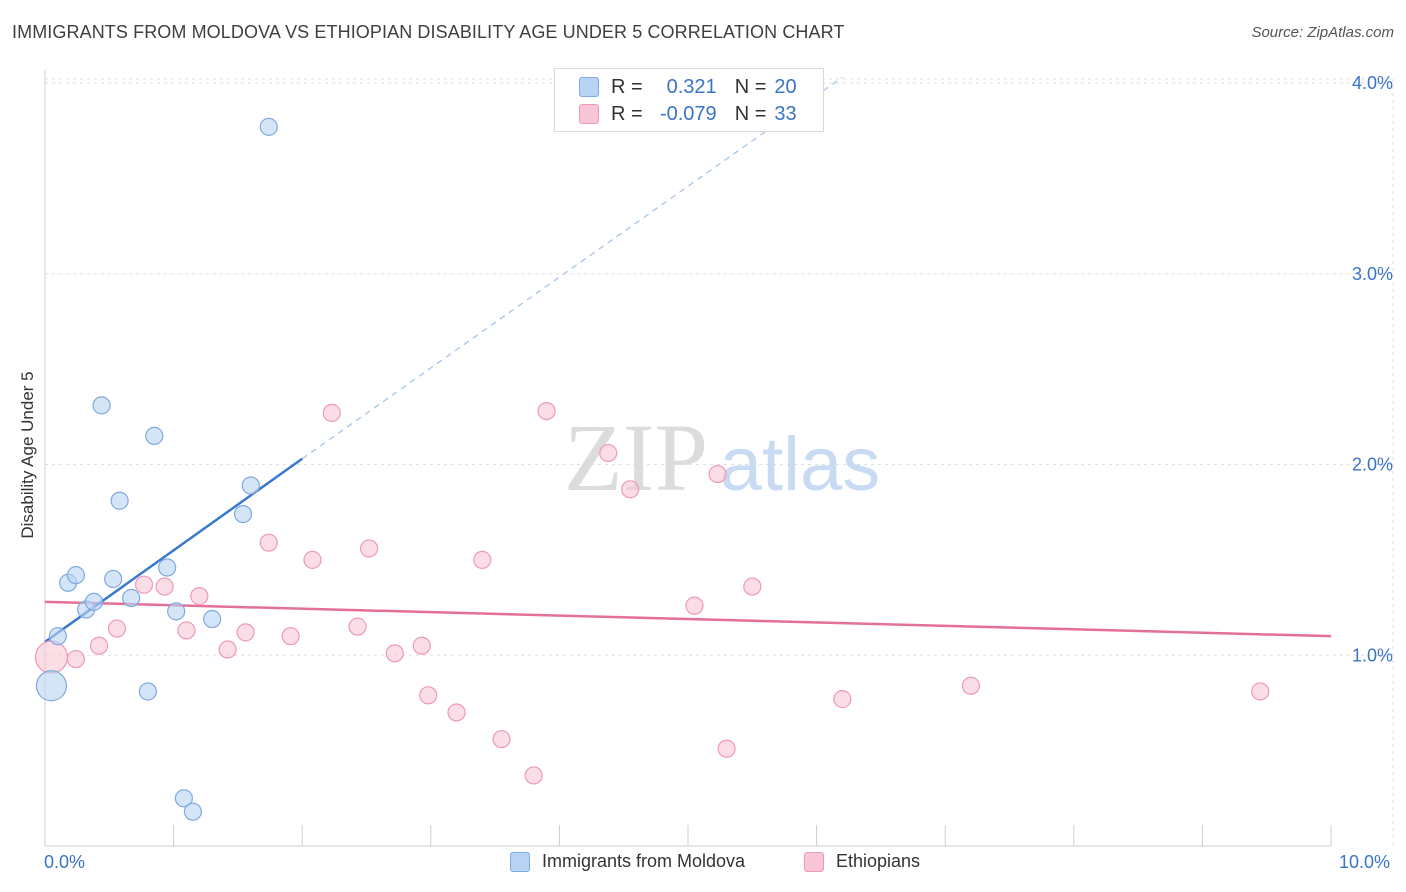  Describe the element at coordinates (878, 861) in the screenshot. I see `legend-label: Ethiopians` at that location.